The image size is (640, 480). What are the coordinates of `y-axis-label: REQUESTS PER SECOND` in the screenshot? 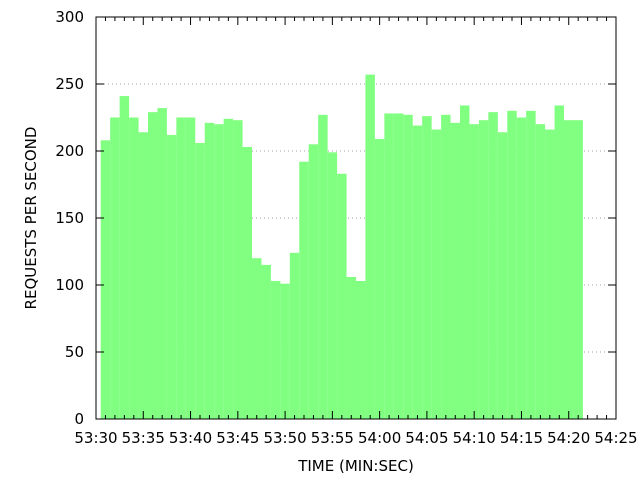 It's located at (31, 218).